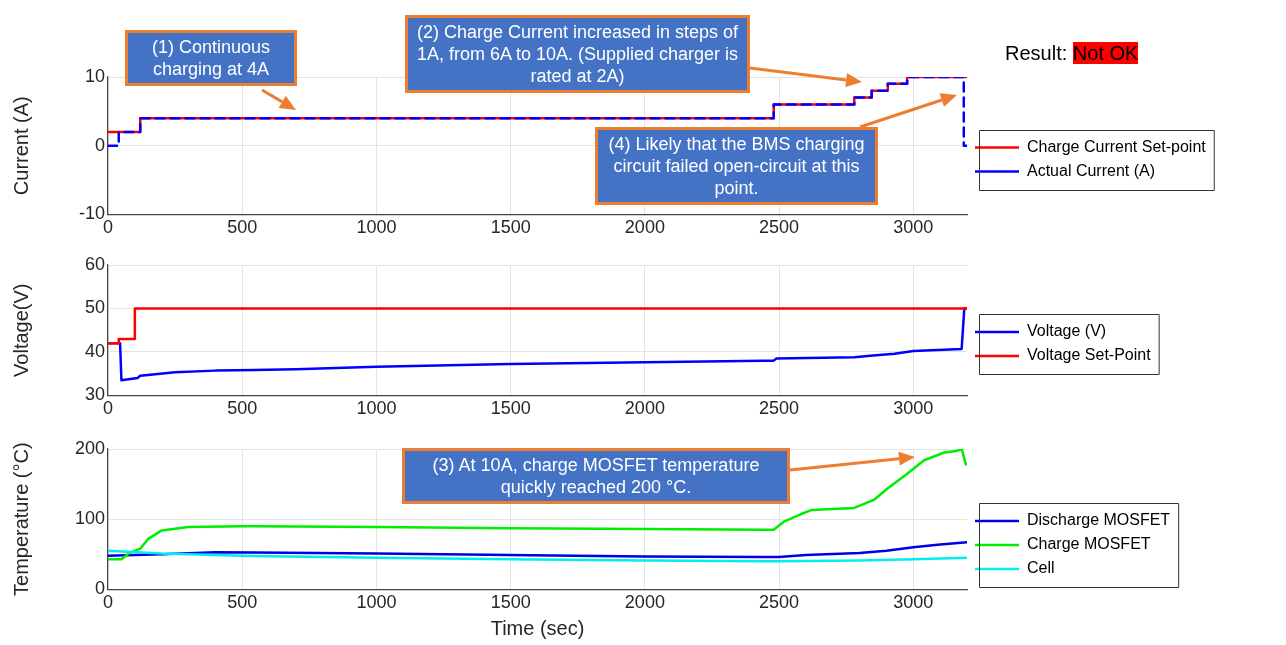  I want to click on callout: (1) Continuous charging at 4A, so click(211, 58).